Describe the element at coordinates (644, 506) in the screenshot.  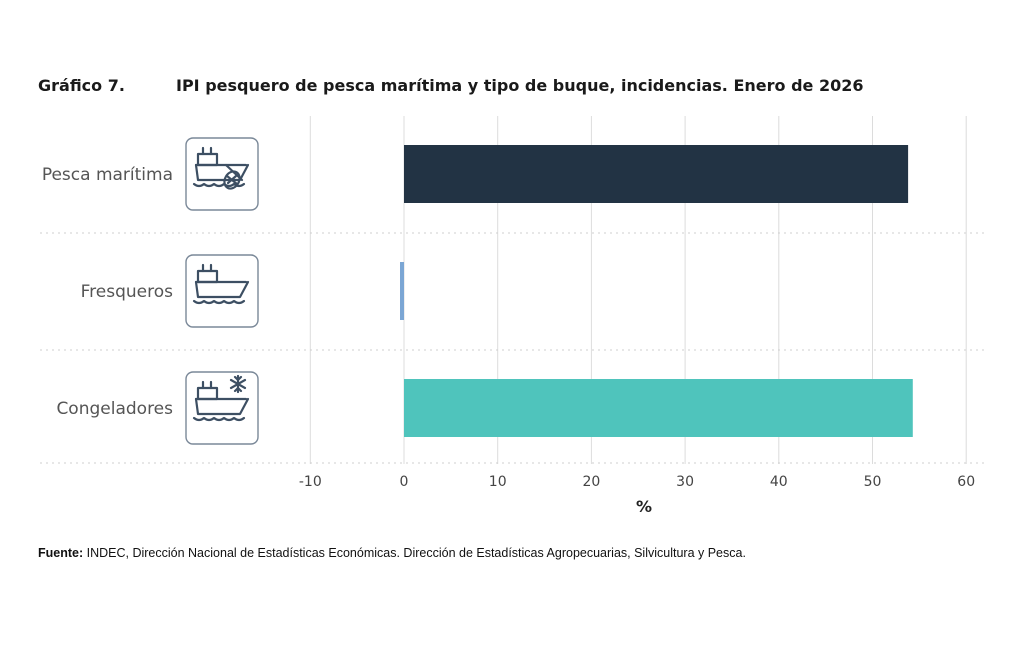
I see `x-axis-label: %` at that location.